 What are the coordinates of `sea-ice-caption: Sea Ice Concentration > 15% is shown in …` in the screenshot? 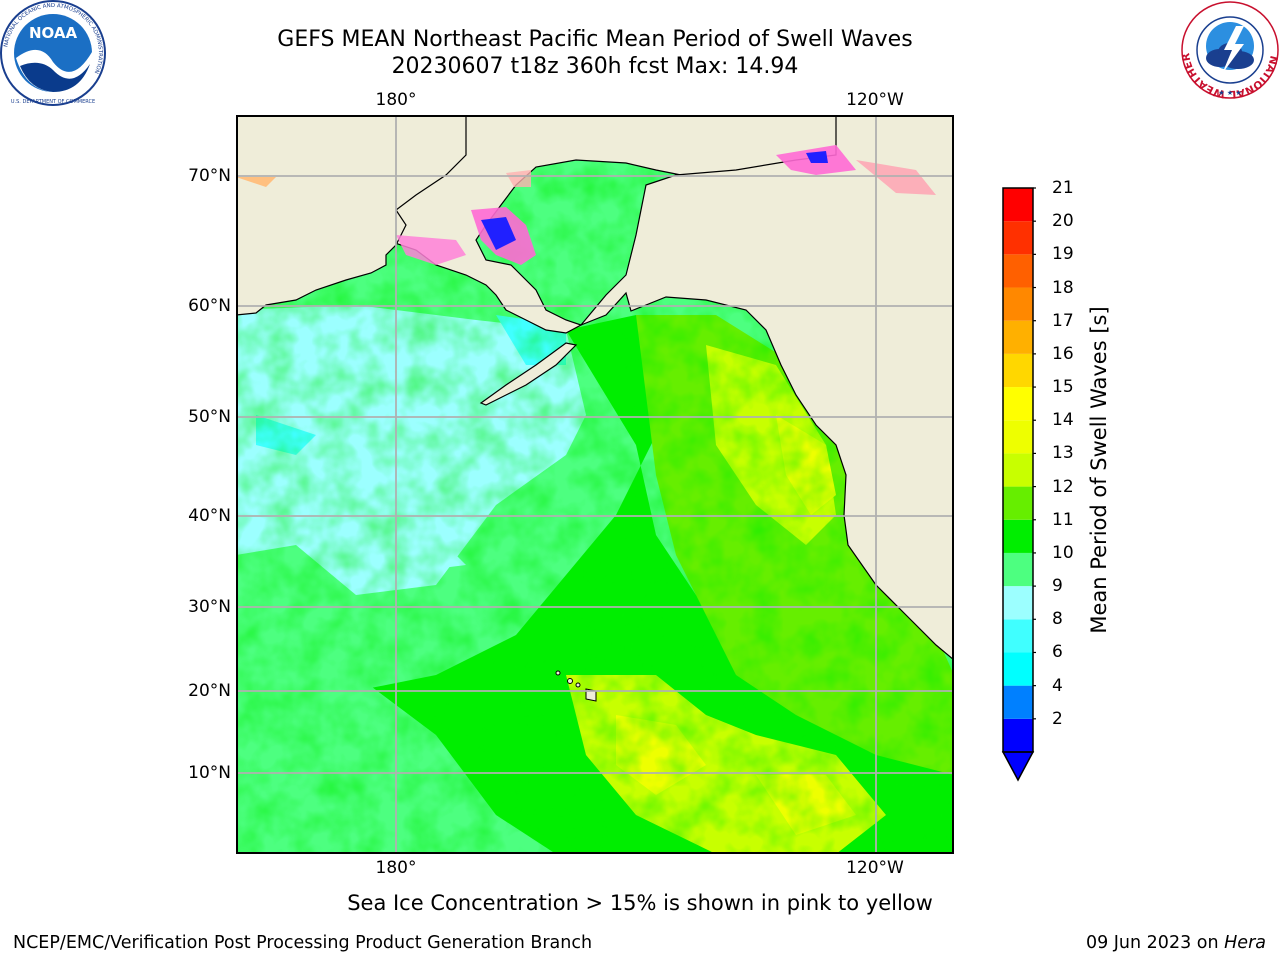 It's located at (640, 903).